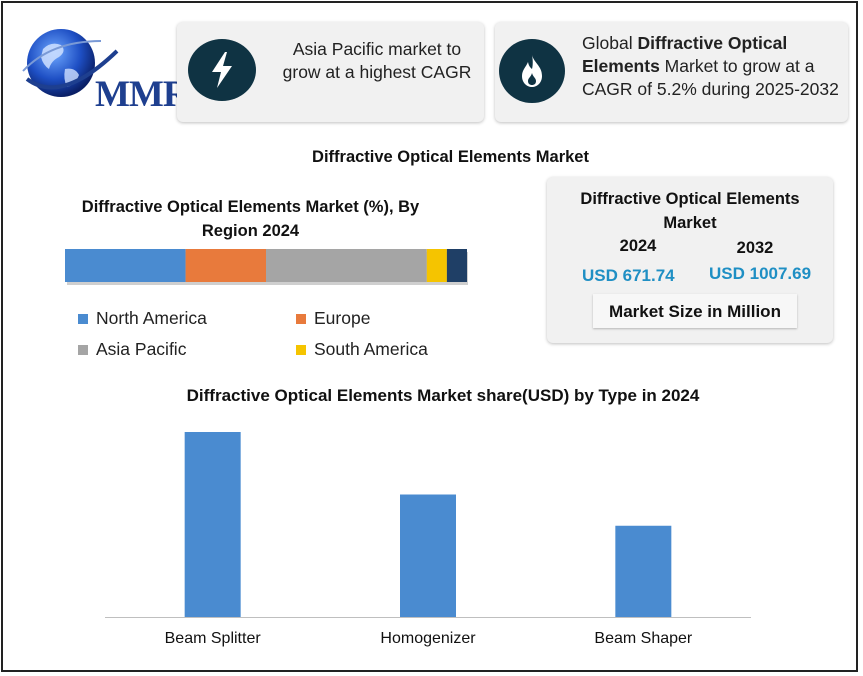 The width and height of the screenshot is (863, 676). What do you see at coordinates (125, 265) in the screenshot?
I see `region-segment-north-america` at bounding box center [125, 265].